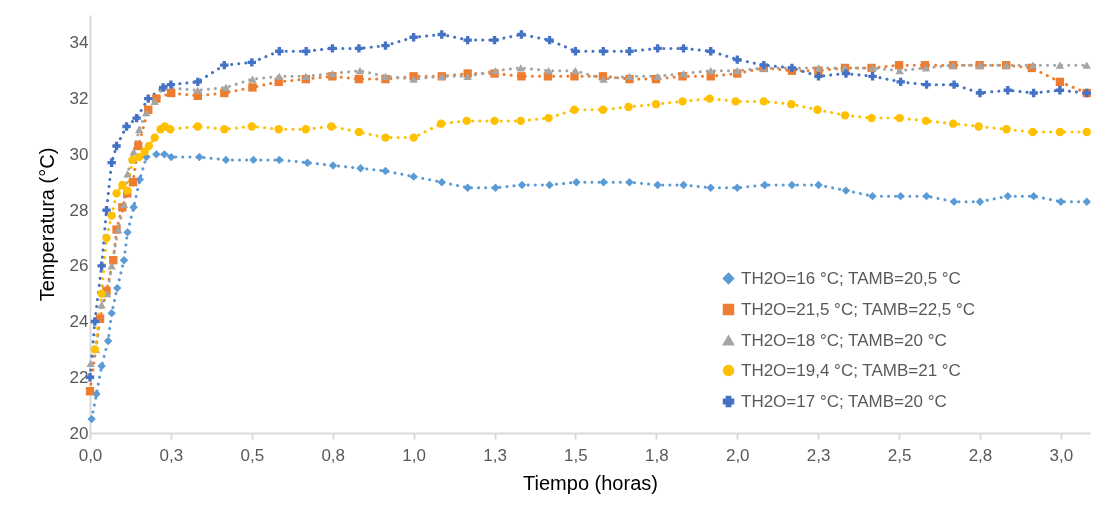 This screenshot has height=519, width=1095. What do you see at coordinates (495, 455) in the screenshot?
I see `x-tick-label: 1,3` at bounding box center [495, 455].